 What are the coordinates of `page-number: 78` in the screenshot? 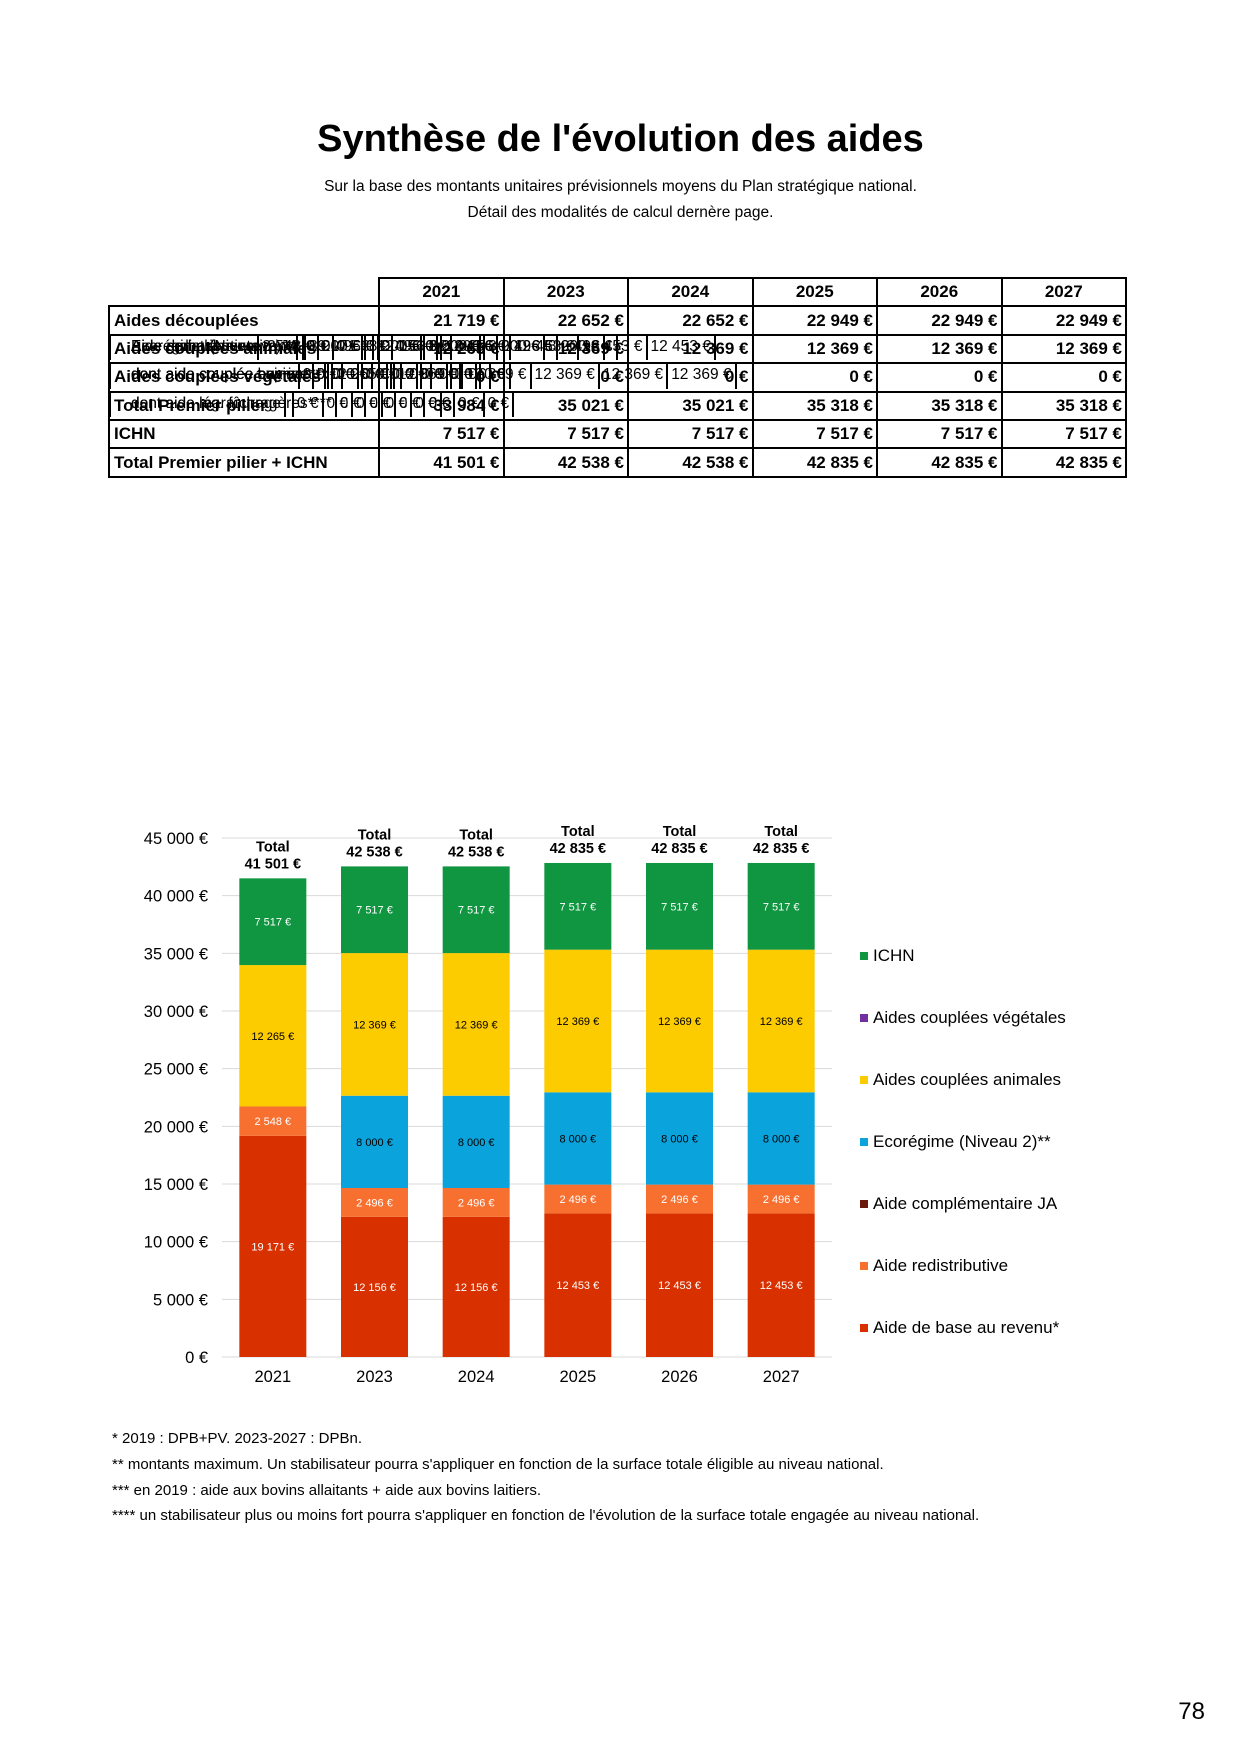 It's located at (1191, 1711).